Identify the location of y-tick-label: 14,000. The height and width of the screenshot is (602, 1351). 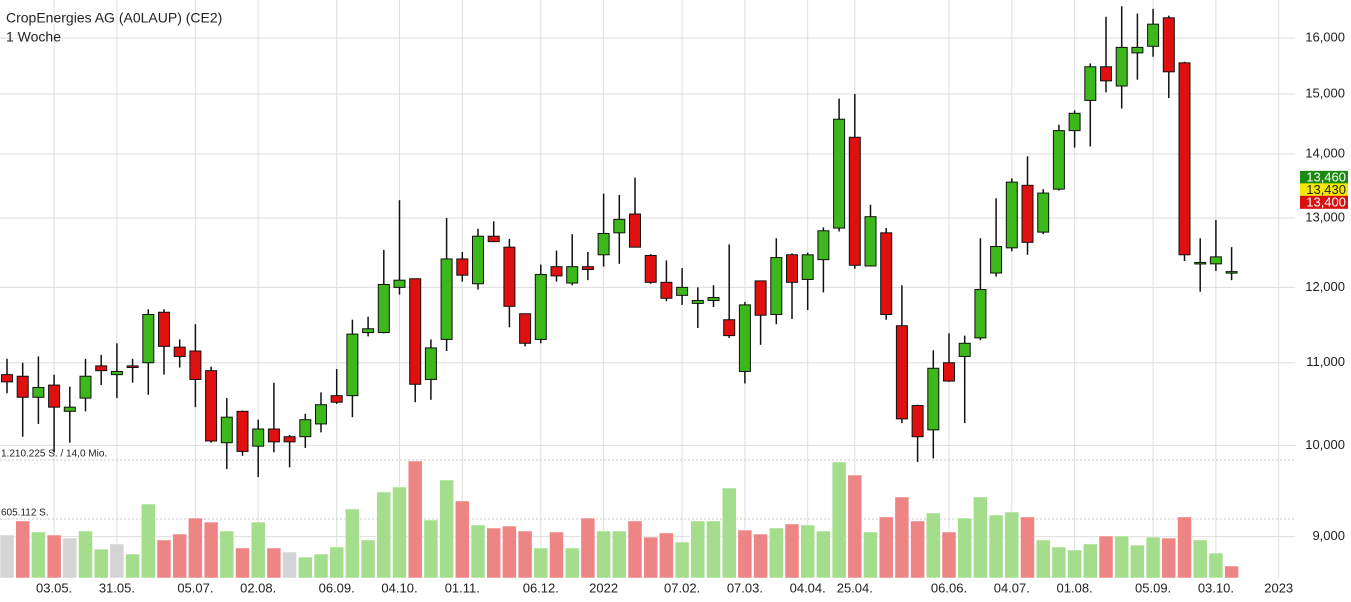
(1325, 152).